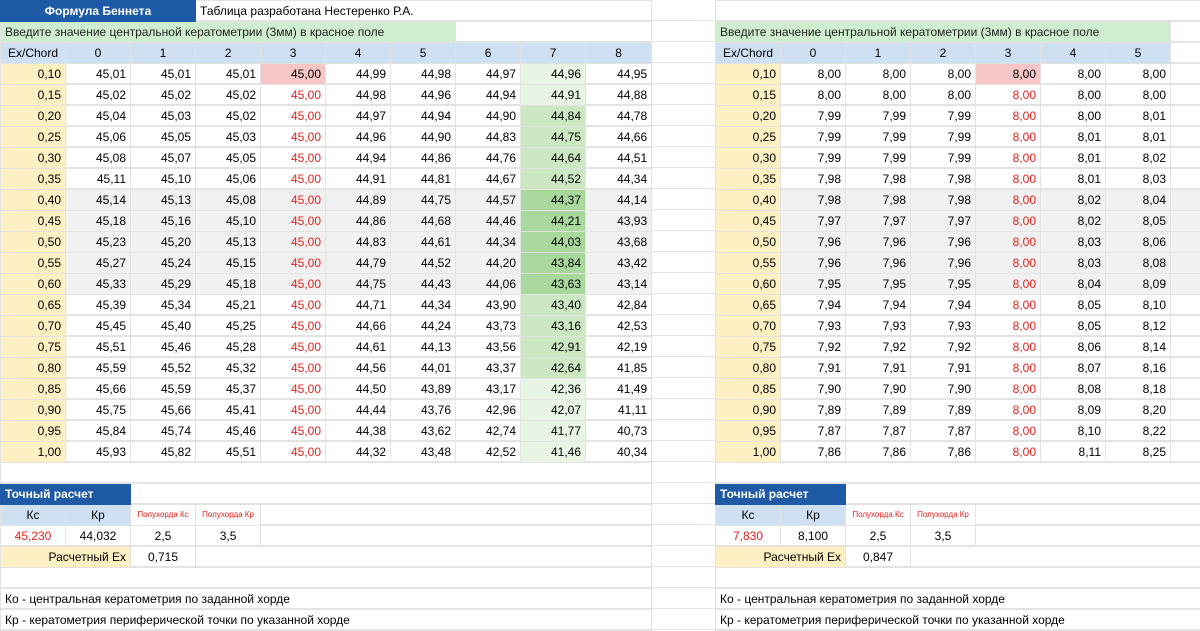  I want to click on left-value-cell: 42,64, so click(553, 368).